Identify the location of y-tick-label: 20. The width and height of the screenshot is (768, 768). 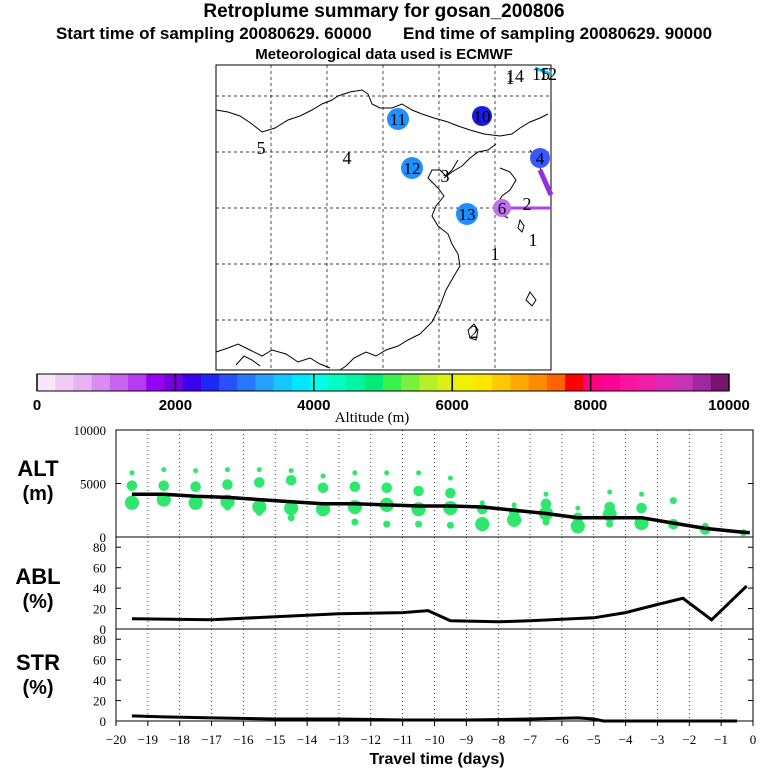
(99, 609).